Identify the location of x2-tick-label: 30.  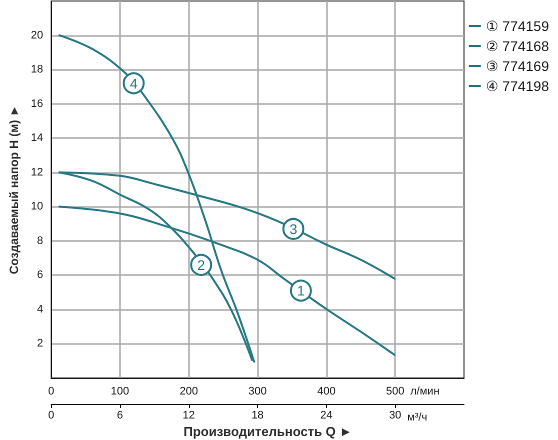
(395, 416).